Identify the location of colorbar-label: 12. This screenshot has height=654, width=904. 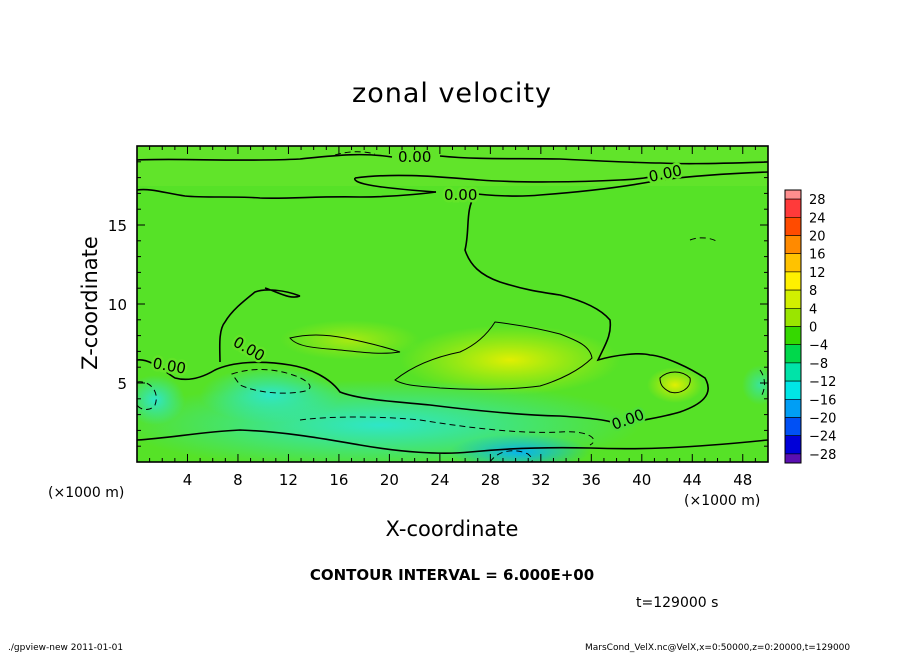
(817, 273).